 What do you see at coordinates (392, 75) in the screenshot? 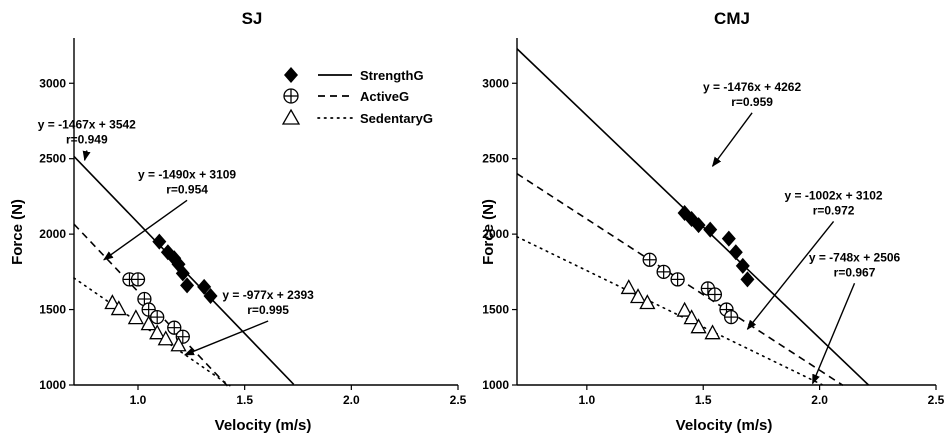
I see `legend-strengthg-label: StrengthG` at bounding box center [392, 75].